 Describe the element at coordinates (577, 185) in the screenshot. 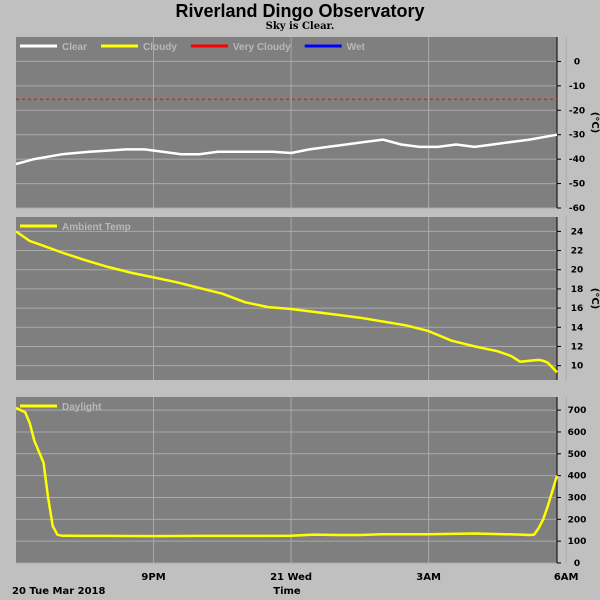

I see `sky-ytick-label: -50` at that location.